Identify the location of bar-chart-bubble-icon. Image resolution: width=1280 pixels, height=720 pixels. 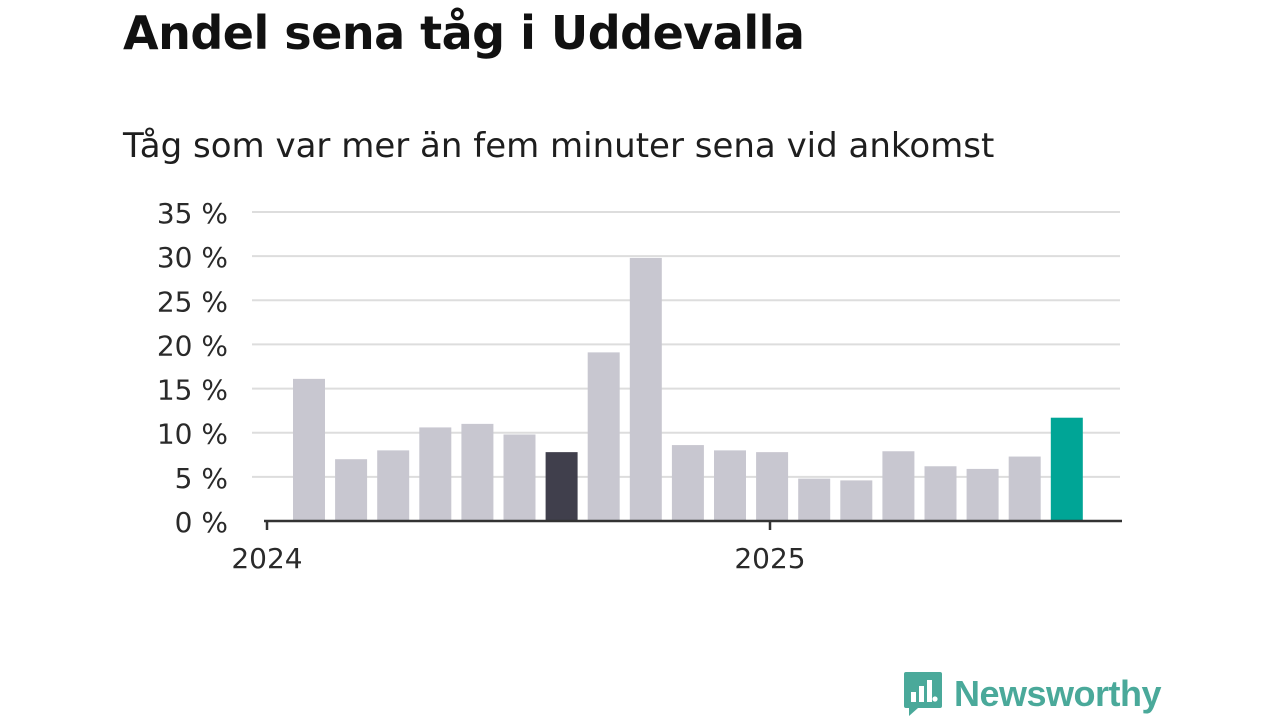
(923, 694).